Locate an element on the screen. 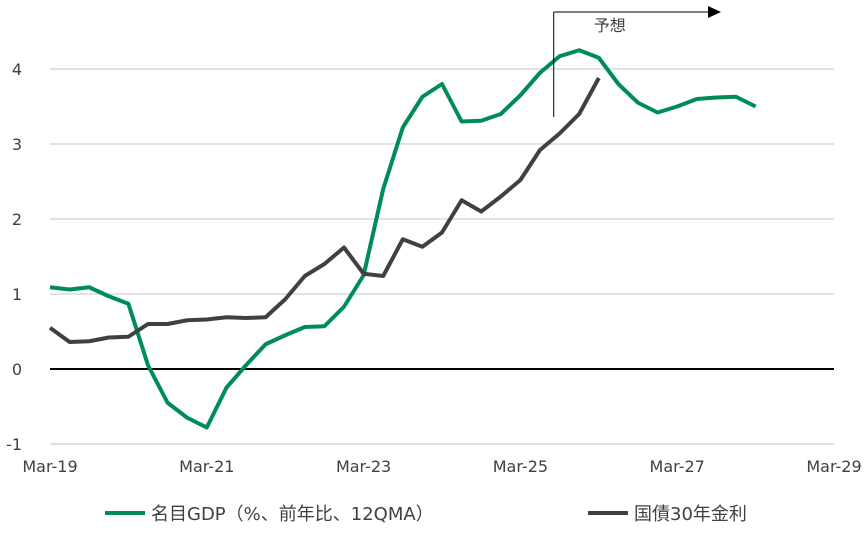 This screenshot has width=865, height=538. y-tick-label: 0 is located at coordinates (17, 369).